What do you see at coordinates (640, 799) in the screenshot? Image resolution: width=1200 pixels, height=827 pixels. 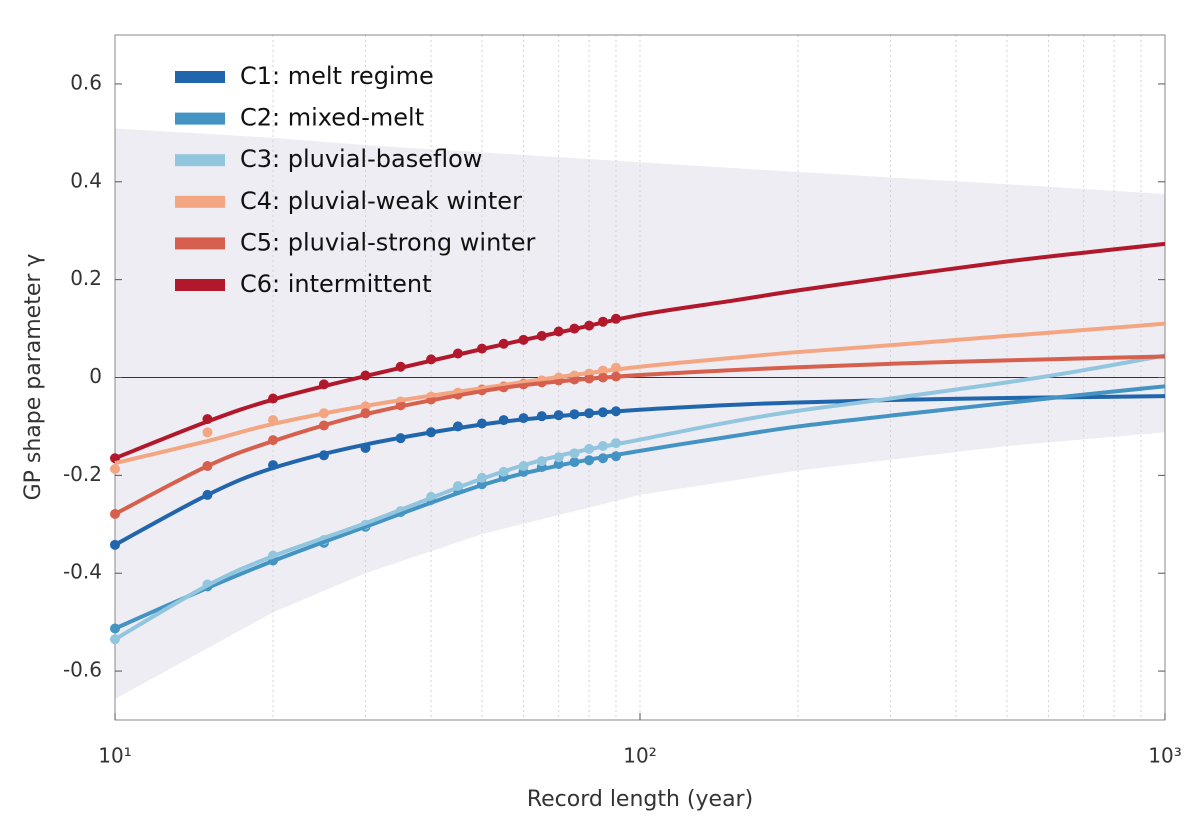 I see `x-axis-label: Record length (year)` at bounding box center [640, 799].